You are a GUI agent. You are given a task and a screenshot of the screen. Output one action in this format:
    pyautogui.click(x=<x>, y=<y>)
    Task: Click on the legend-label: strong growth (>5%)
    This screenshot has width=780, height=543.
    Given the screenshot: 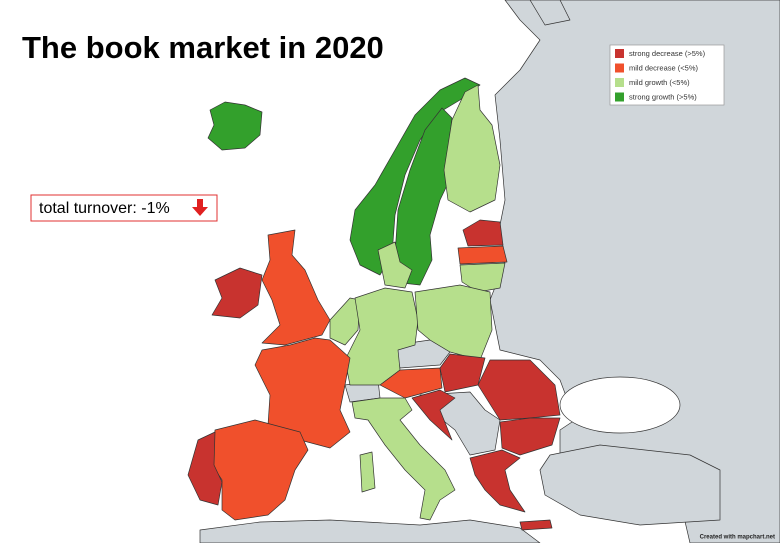 What is the action you would take?
    pyautogui.click(x=663, y=96)
    